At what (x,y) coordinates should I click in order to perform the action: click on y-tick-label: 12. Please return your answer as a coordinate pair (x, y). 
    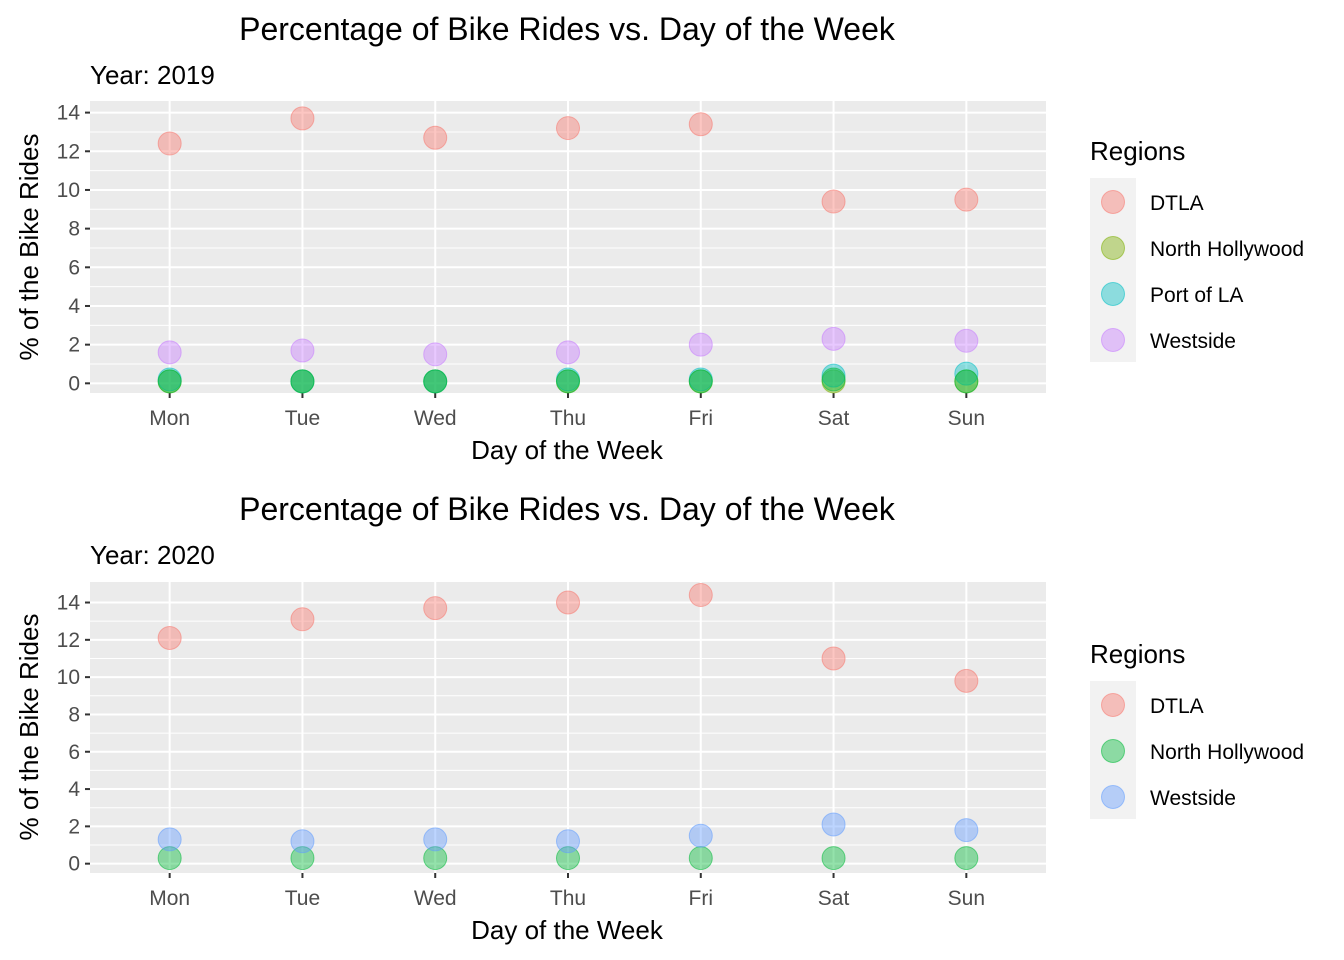
    Looking at the image, I should click on (68, 151).